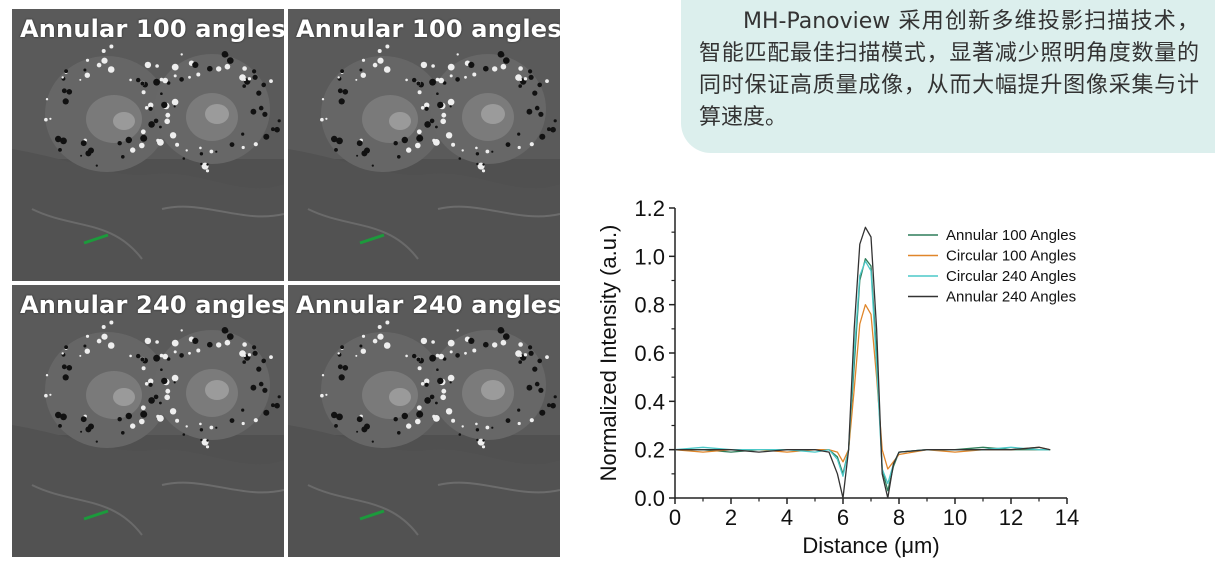  I want to click on x-tick-label: 8, so click(899, 517).